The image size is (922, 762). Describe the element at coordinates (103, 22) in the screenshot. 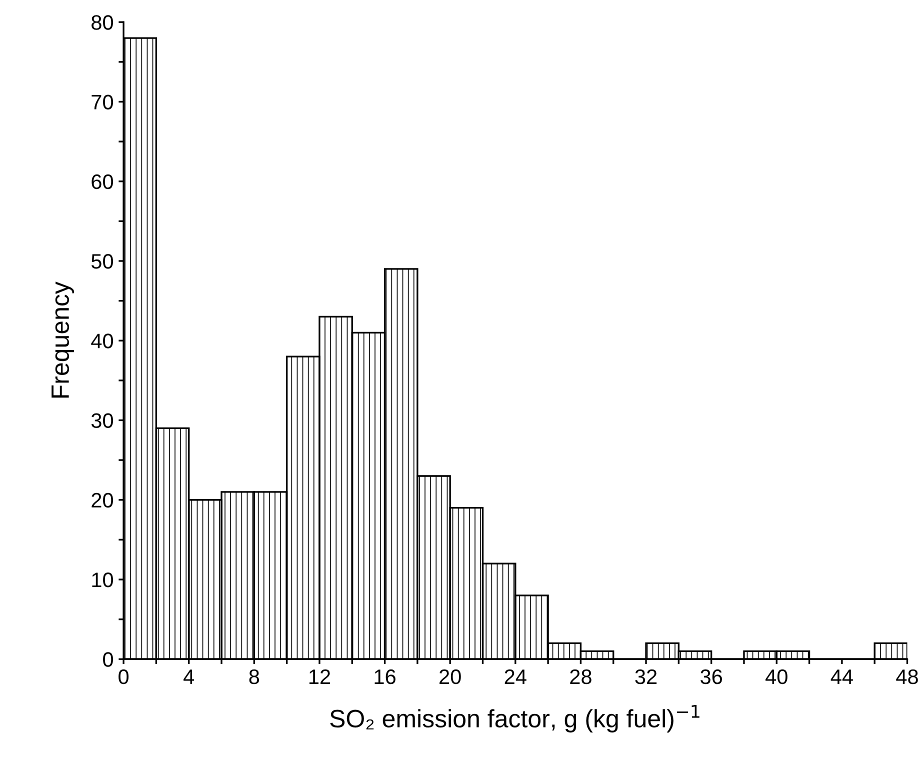

I see `y-tick-label: 80` at that location.